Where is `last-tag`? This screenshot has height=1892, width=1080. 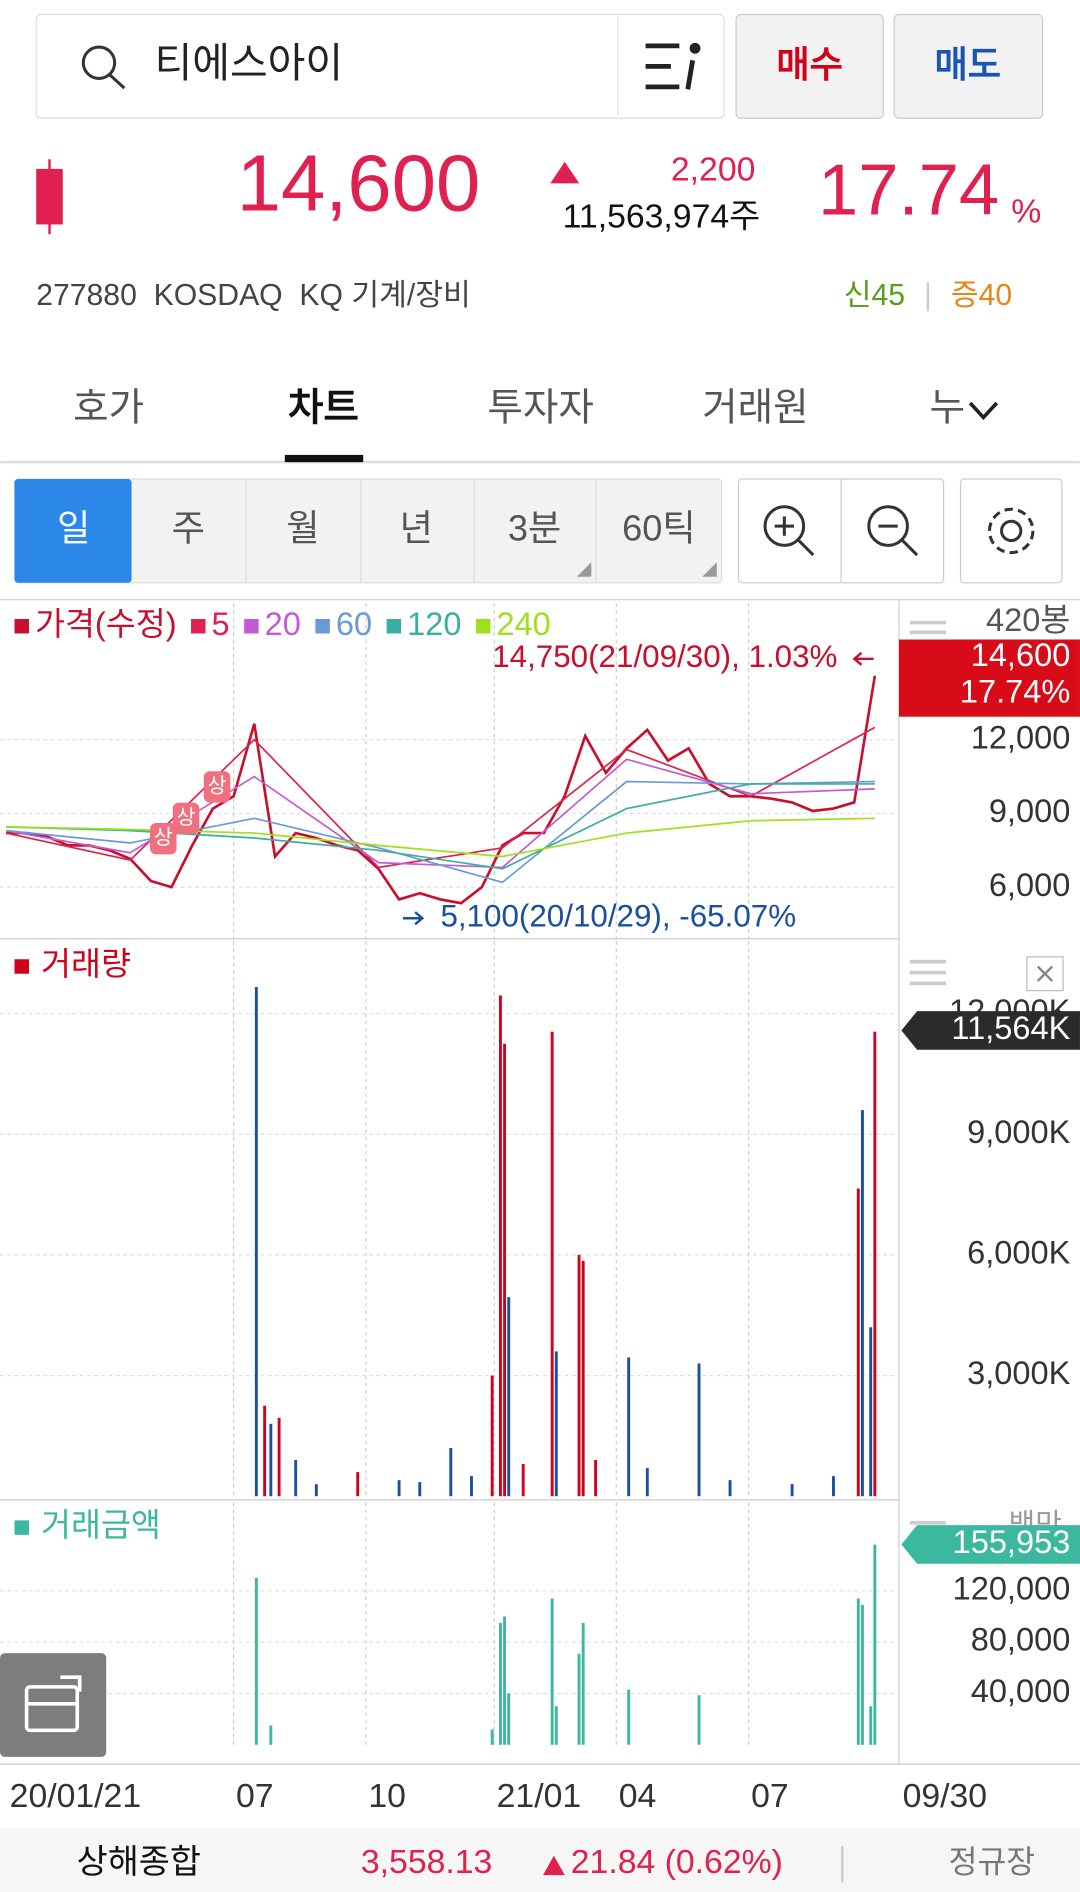 last-tag is located at coordinates (990, 1030).